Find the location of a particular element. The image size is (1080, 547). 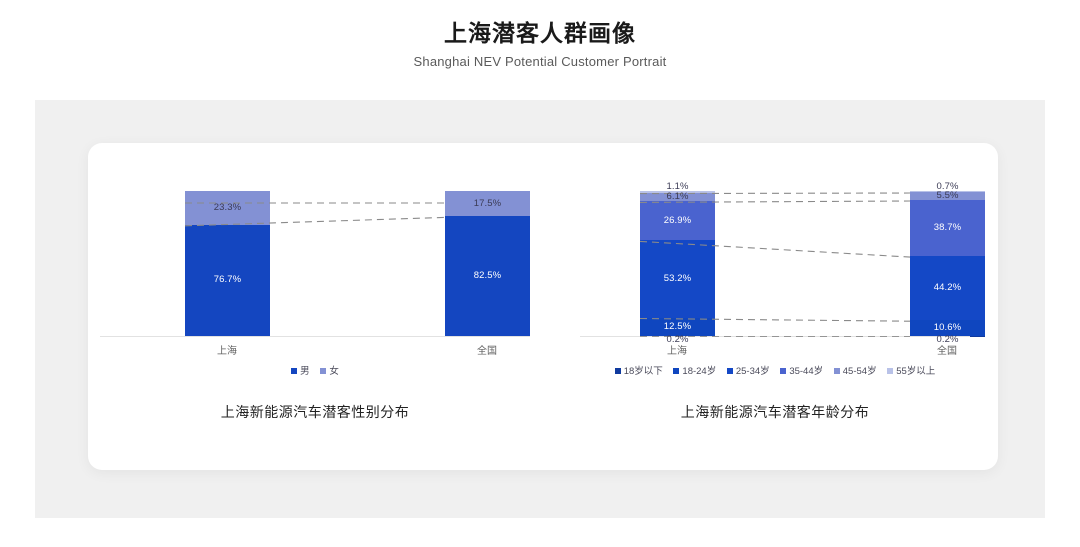

age-segment-label: 38.7% is located at coordinates (947, 228).